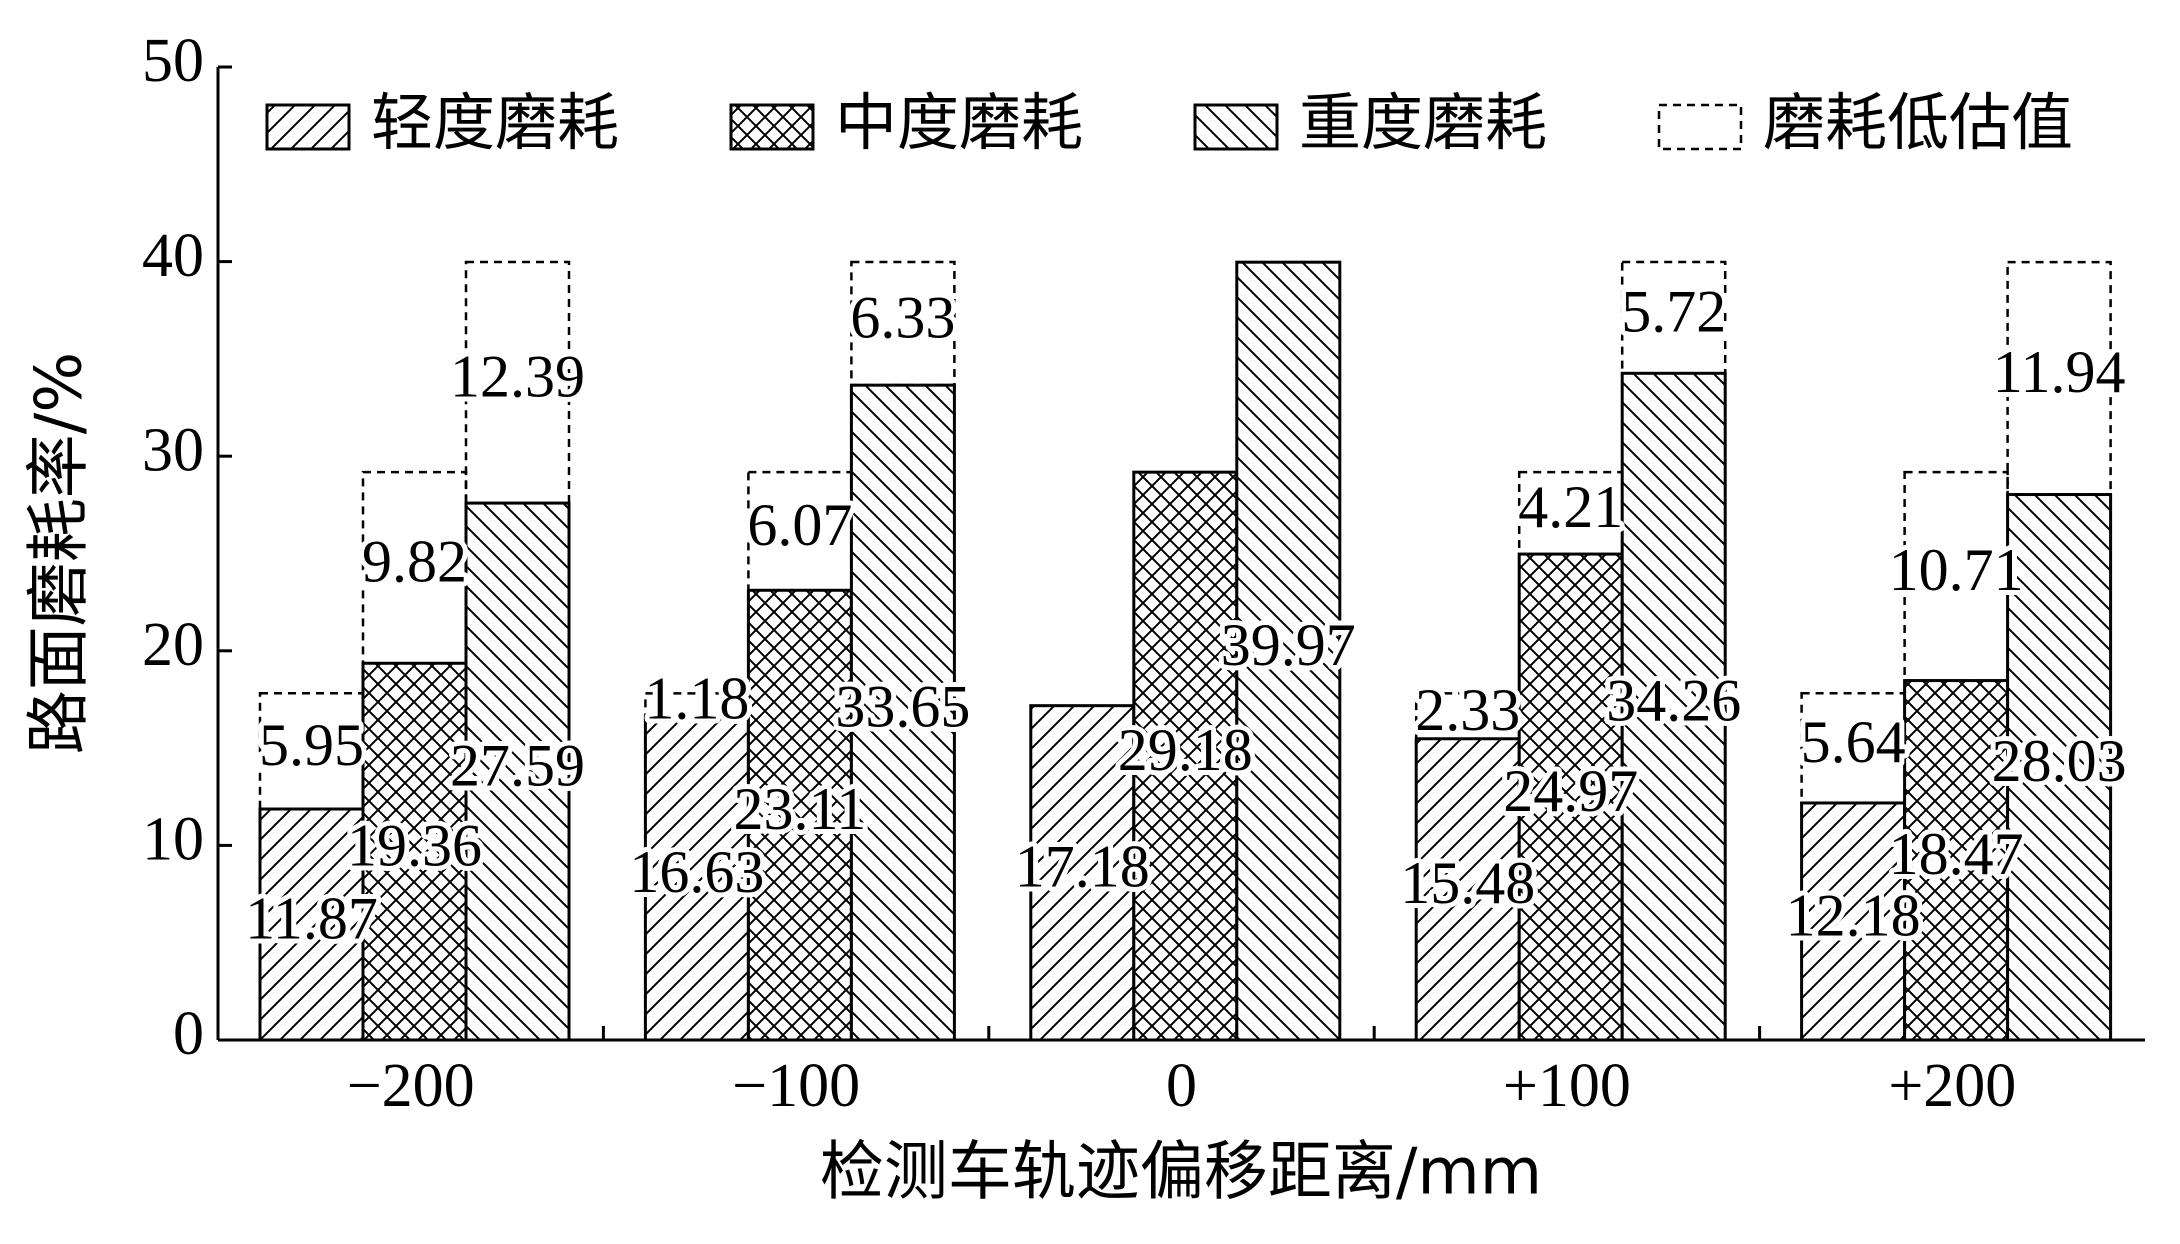  I want to click on underestimate-label: 1.18, so click(696, 699).